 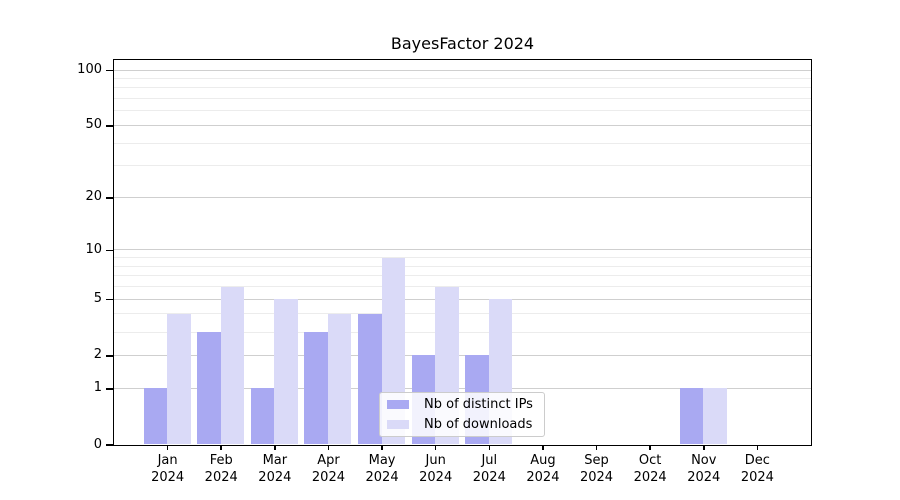 I want to click on bar-ips-may, so click(x=370, y=379).